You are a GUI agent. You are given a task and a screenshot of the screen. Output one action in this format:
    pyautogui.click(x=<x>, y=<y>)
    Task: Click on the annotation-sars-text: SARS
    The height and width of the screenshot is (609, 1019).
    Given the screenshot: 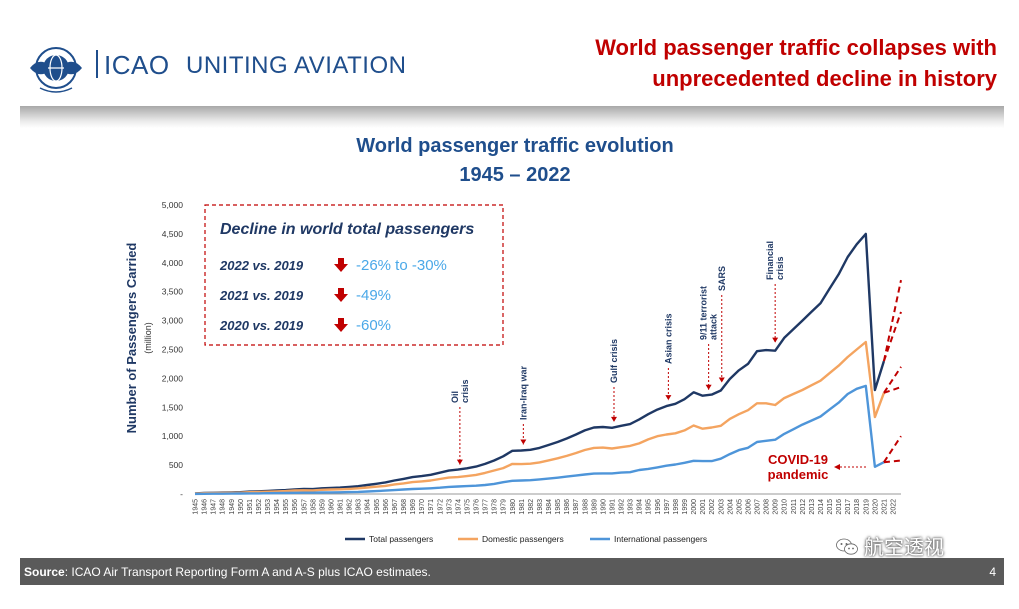 What is the action you would take?
    pyautogui.click(x=722, y=278)
    